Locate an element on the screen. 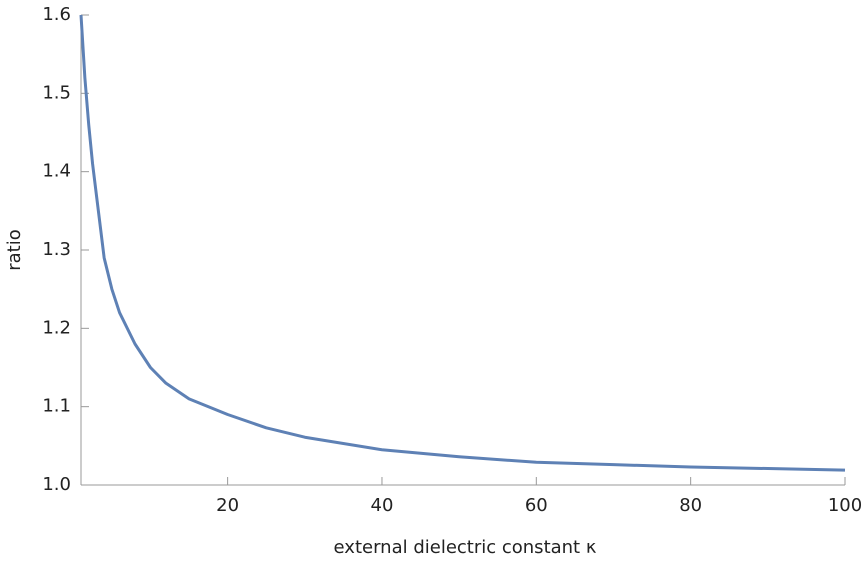 The height and width of the screenshot is (561, 865). y-tick-label: 1.1 is located at coordinates (56, 406).